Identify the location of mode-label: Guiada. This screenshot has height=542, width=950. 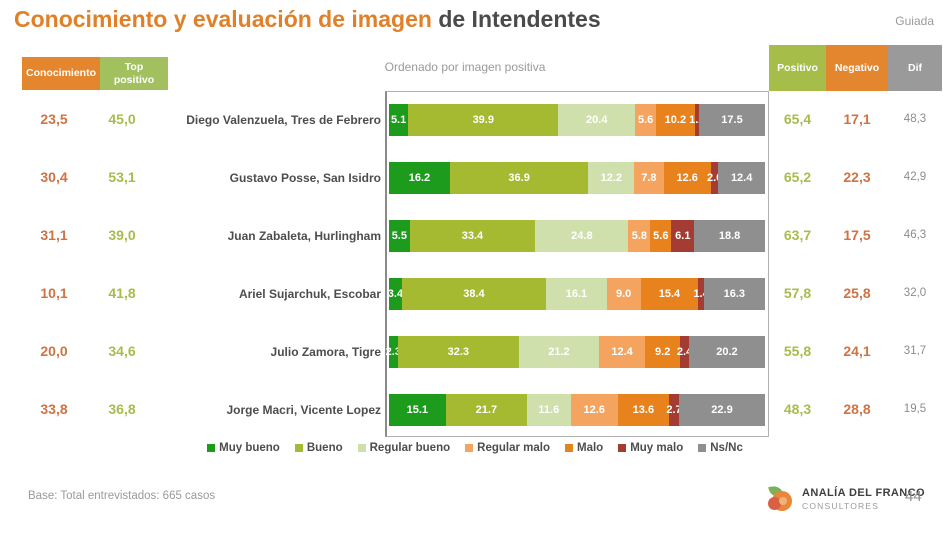
(914, 21).